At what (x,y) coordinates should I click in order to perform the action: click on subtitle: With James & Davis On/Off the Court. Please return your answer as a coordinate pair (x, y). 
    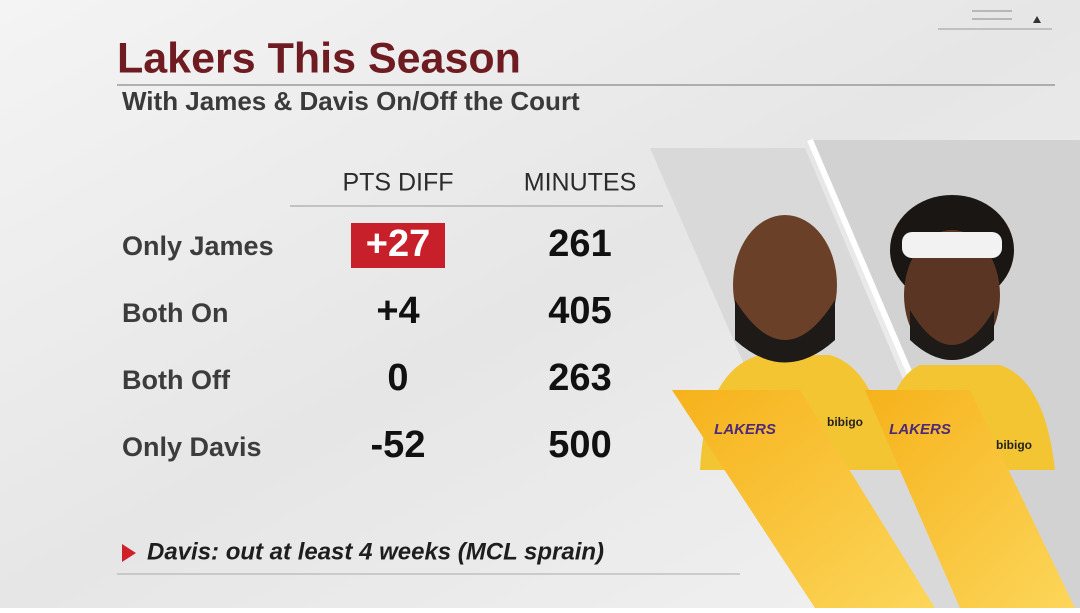
    Looking at the image, I should click on (351, 101).